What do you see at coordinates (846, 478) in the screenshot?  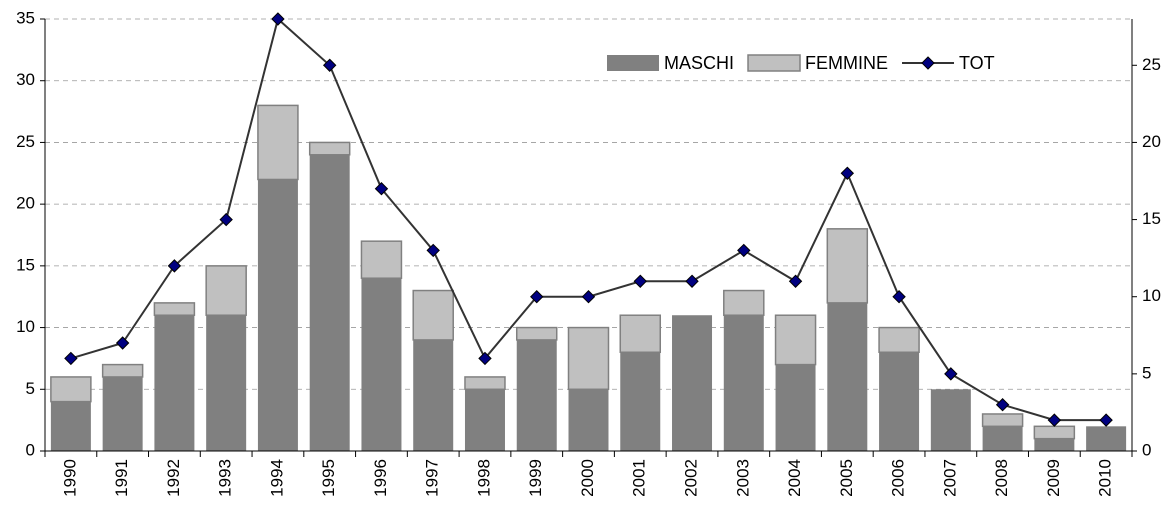 I see `x-tick-label: 2005` at bounding box center [846, 478].